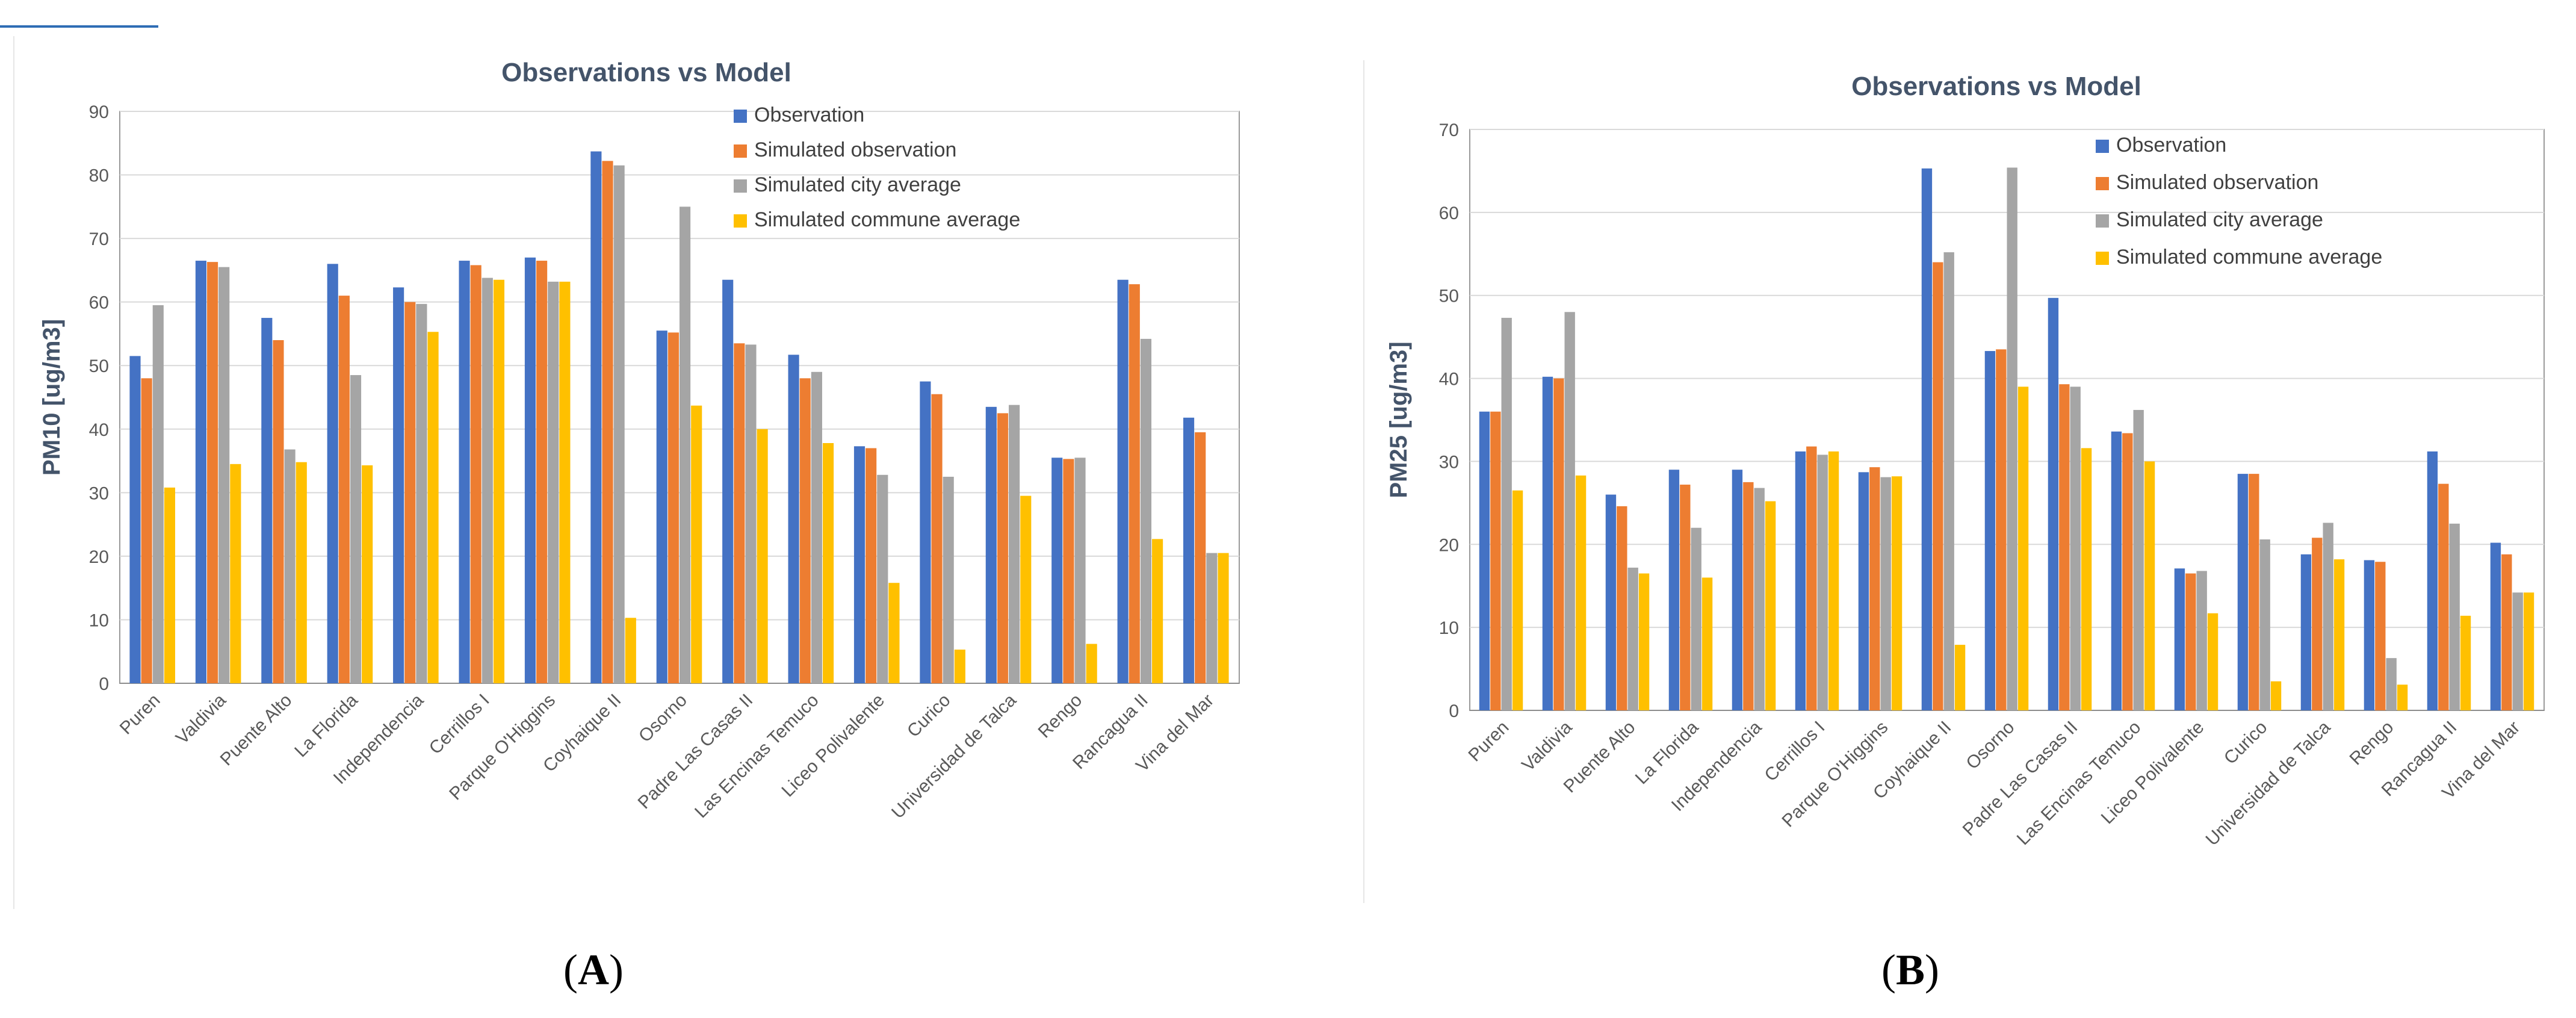 This screenshot has height=1018, width=2576. Describe the element at coordinates (2369, 635) in the screenshot. I see `chart-b-bar-observation-rengo` at that location.